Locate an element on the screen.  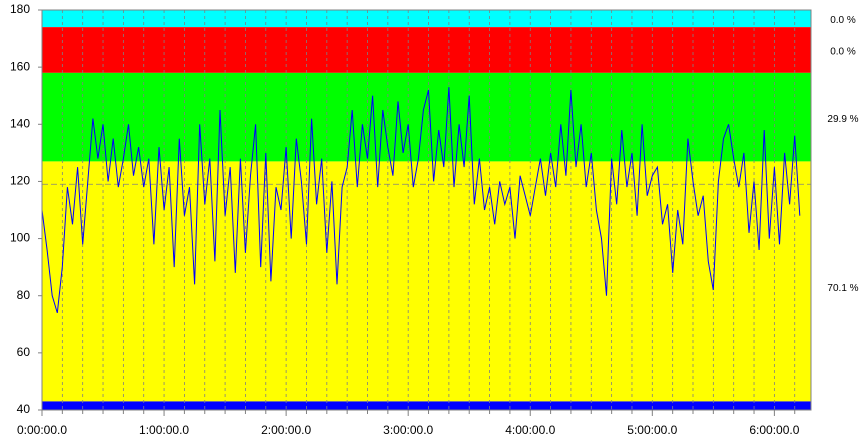
y-tick-label: 140 is located at coordinates (20, 123).